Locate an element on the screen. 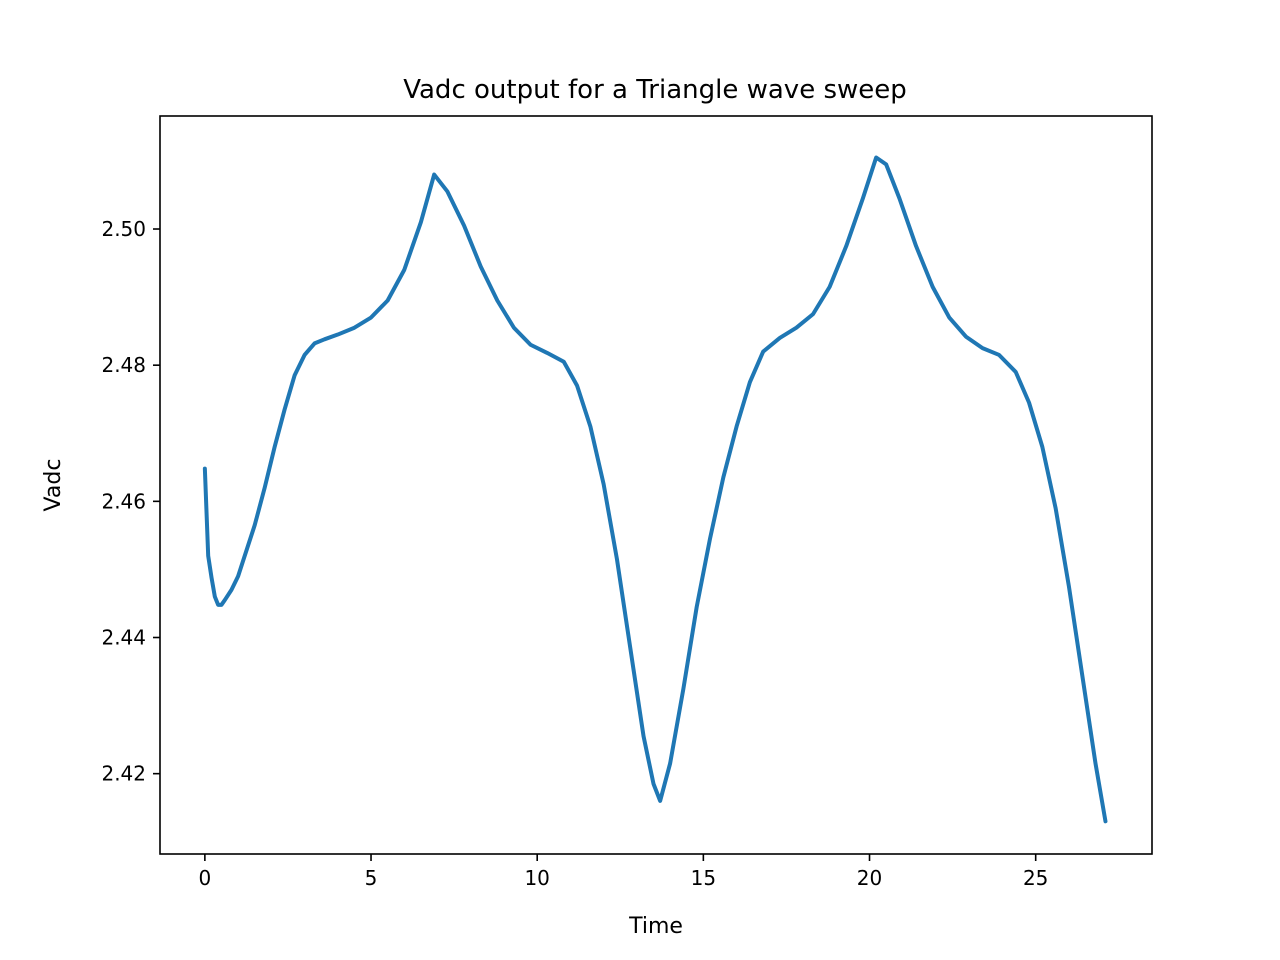  x-tick-label: 25 is located at coordinates (1035, 878).